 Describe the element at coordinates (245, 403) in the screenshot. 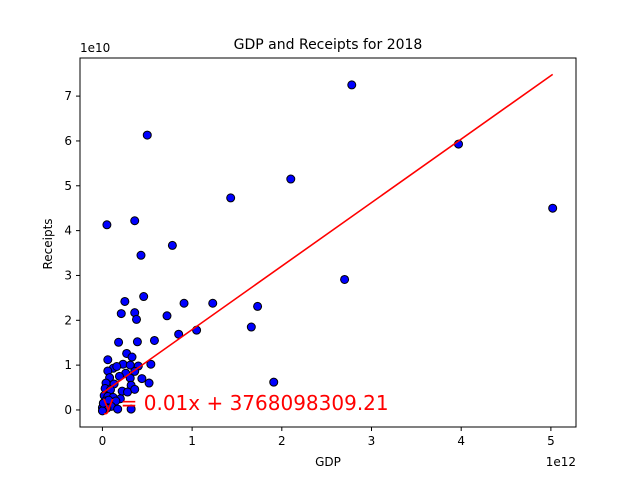

I see `regression-equation: y = 0.01x + 3768098309.21` at that location.